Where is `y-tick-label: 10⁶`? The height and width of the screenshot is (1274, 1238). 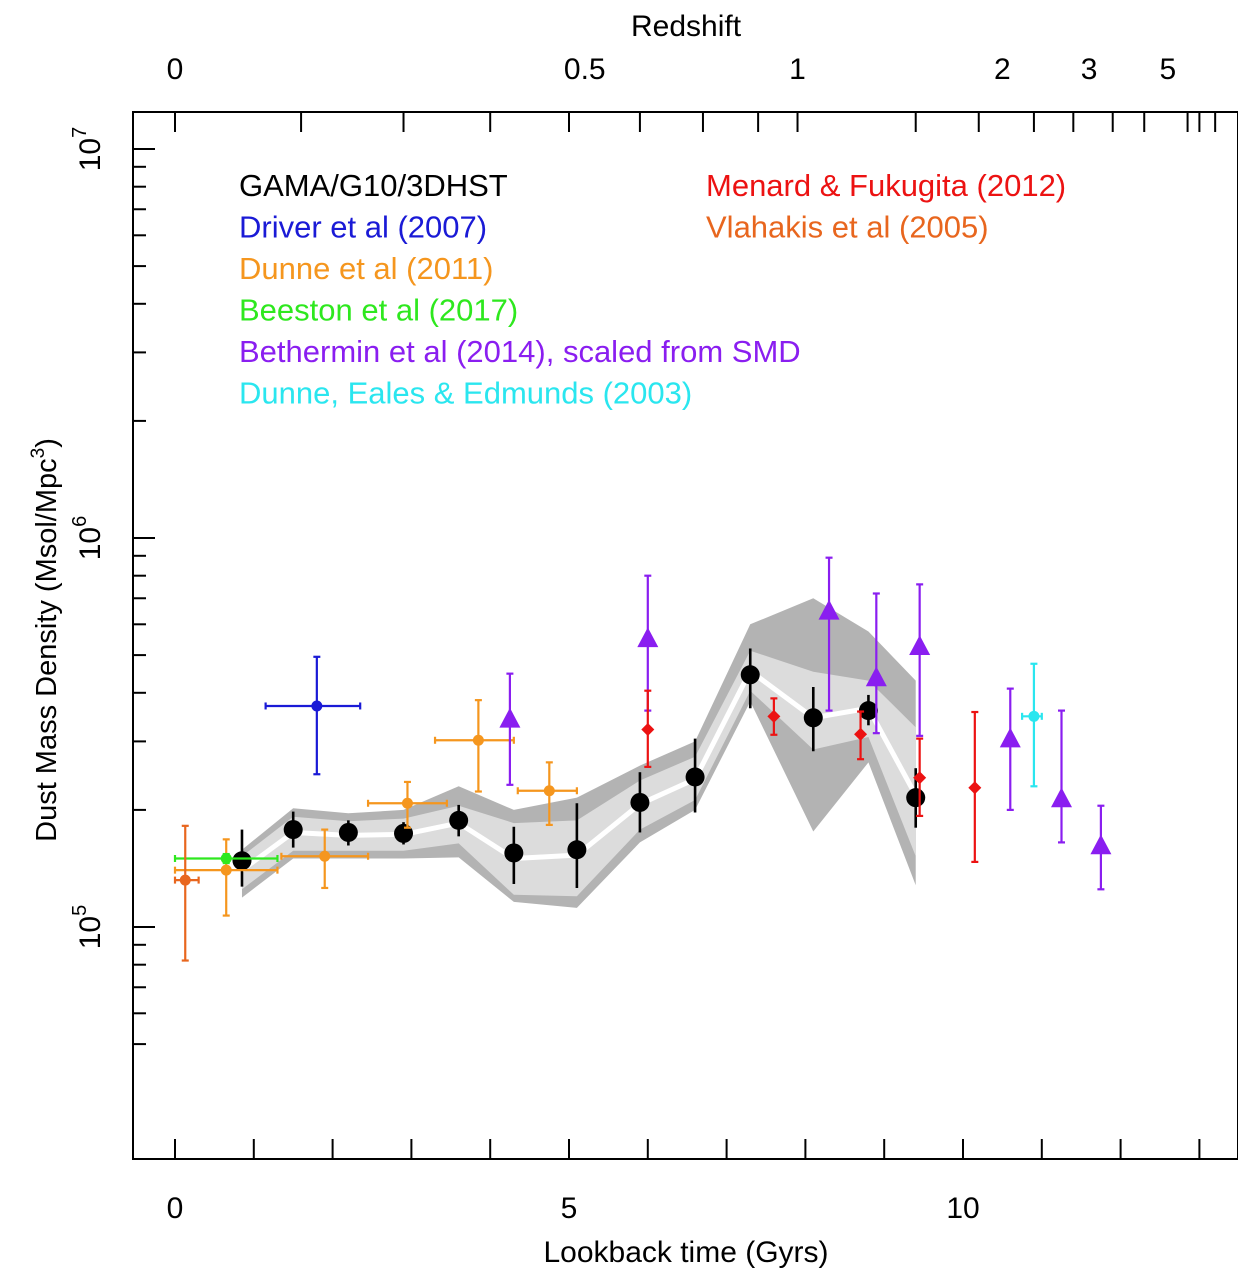 y-tick-label: 10⁶ is located at coordinates (88, 538).